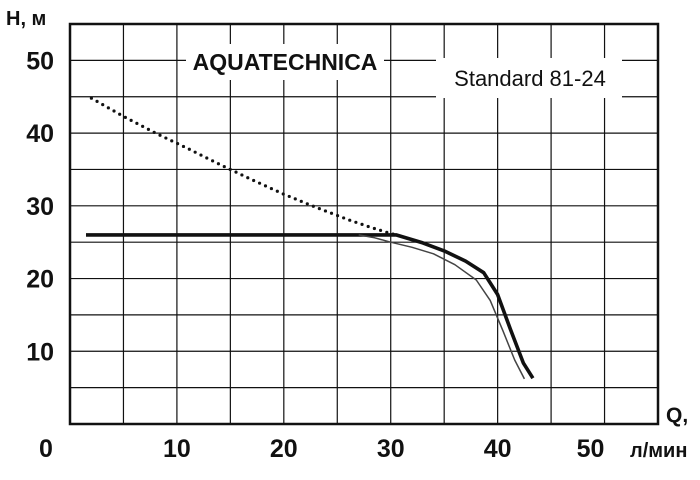 The width and height of the screenshot is (700, 480). Describe the element at coordinates (40, 207) in the screenshot. I see `y-tick-label: 30` at that location.